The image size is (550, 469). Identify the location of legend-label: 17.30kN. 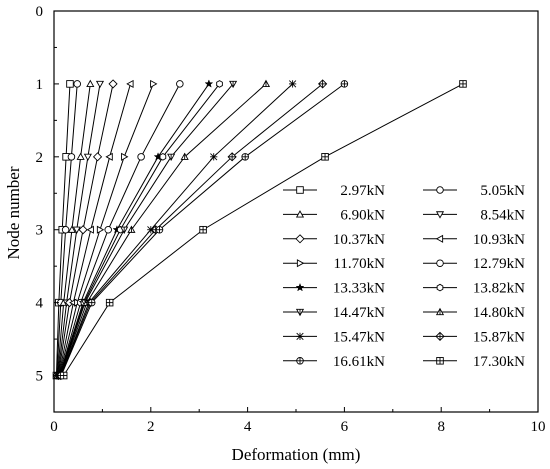
(499, 362).